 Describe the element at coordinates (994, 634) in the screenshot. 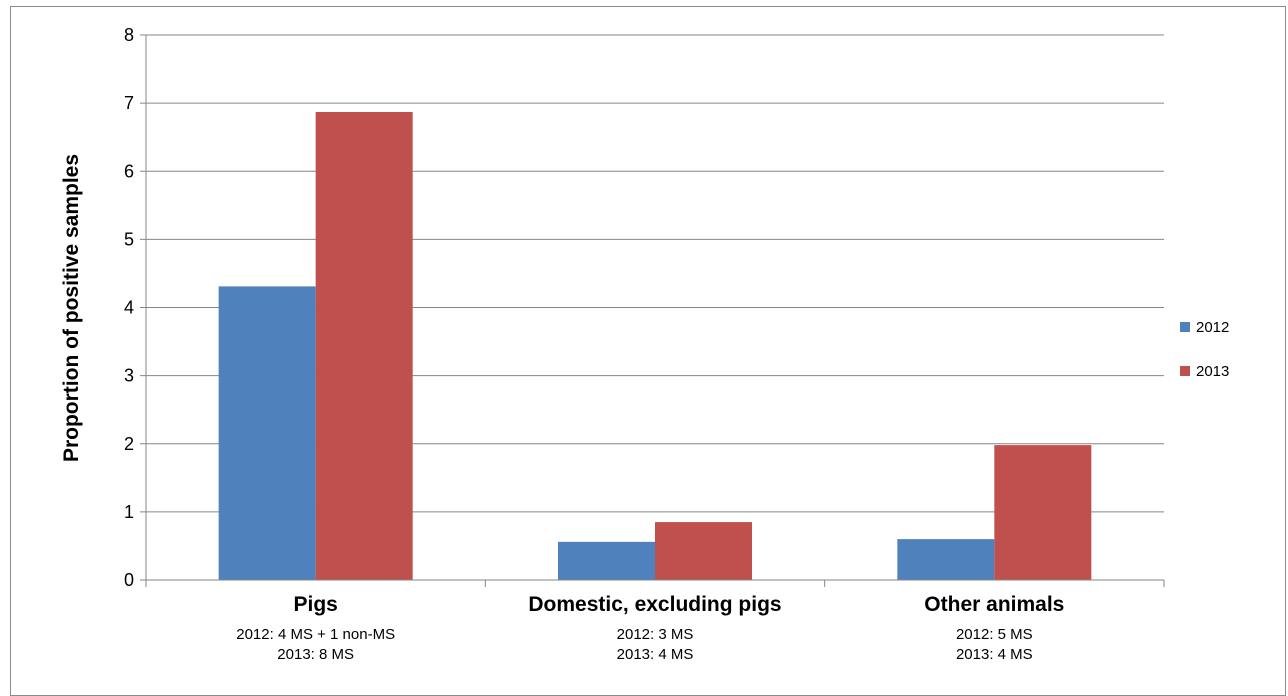

I see `category-note: 2012: 5 MS` at that location.